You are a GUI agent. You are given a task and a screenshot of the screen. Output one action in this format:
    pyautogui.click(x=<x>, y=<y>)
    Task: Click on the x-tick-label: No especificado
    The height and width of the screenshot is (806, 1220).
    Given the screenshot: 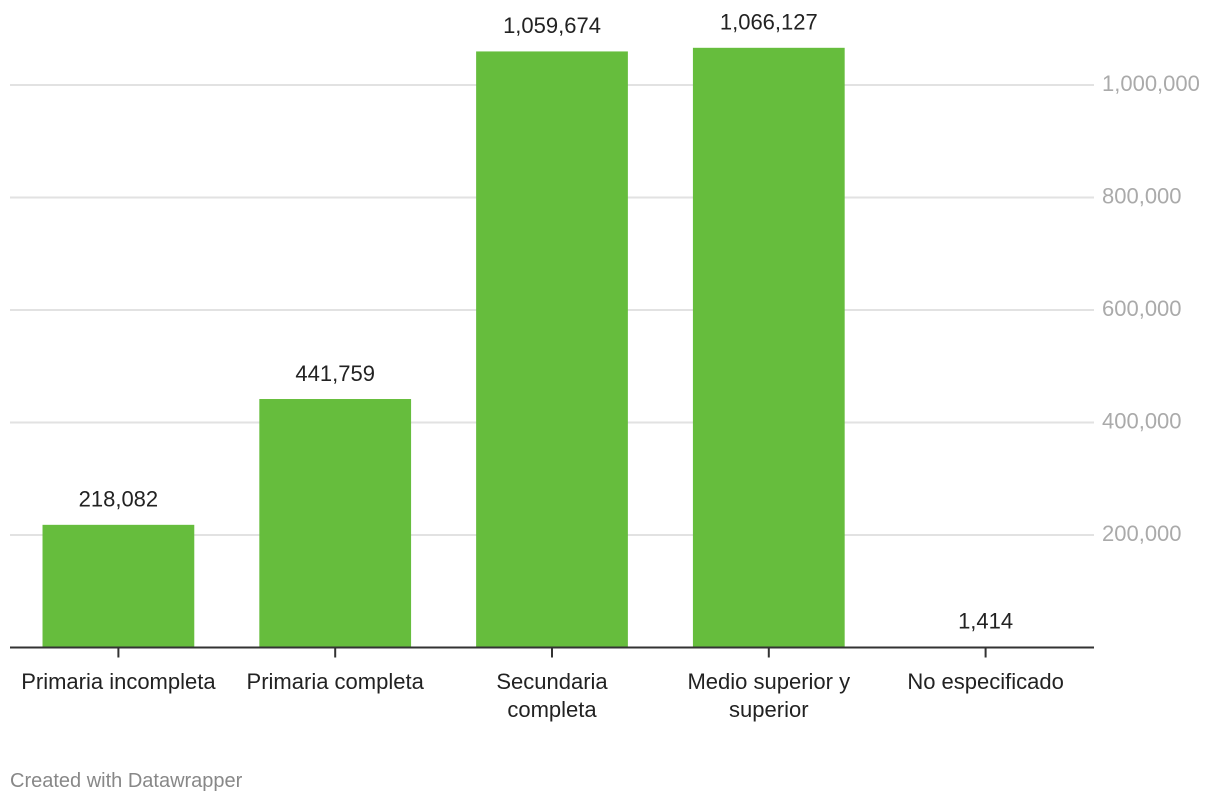 What is the action you would take?
    pyautogui.click(x=985, y=681)
    